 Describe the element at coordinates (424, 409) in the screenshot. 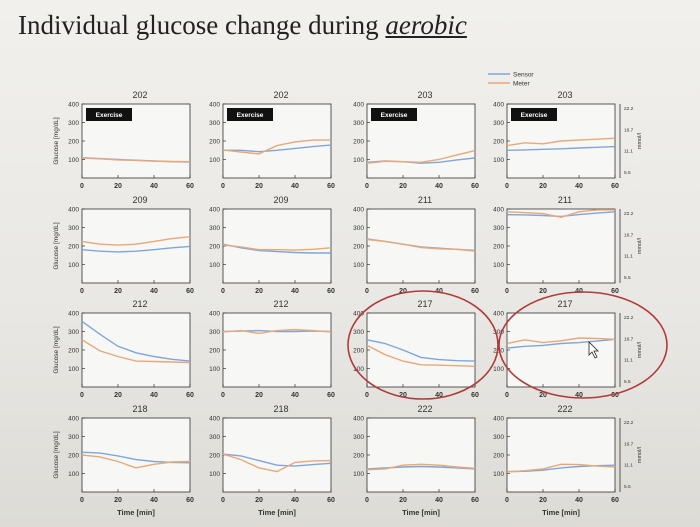

I see `panel-title: 222` at that location.